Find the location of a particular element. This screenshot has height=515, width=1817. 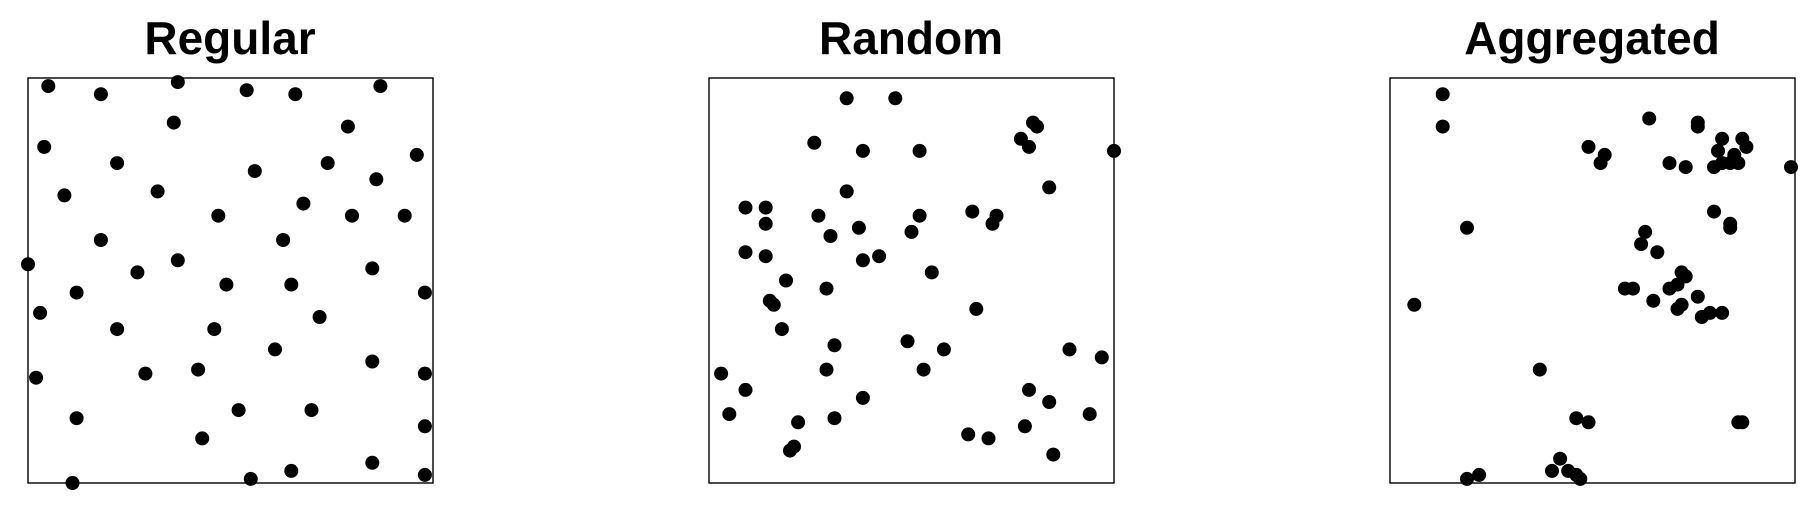

panel-title-random: Random is located at coordinates (911, 38).